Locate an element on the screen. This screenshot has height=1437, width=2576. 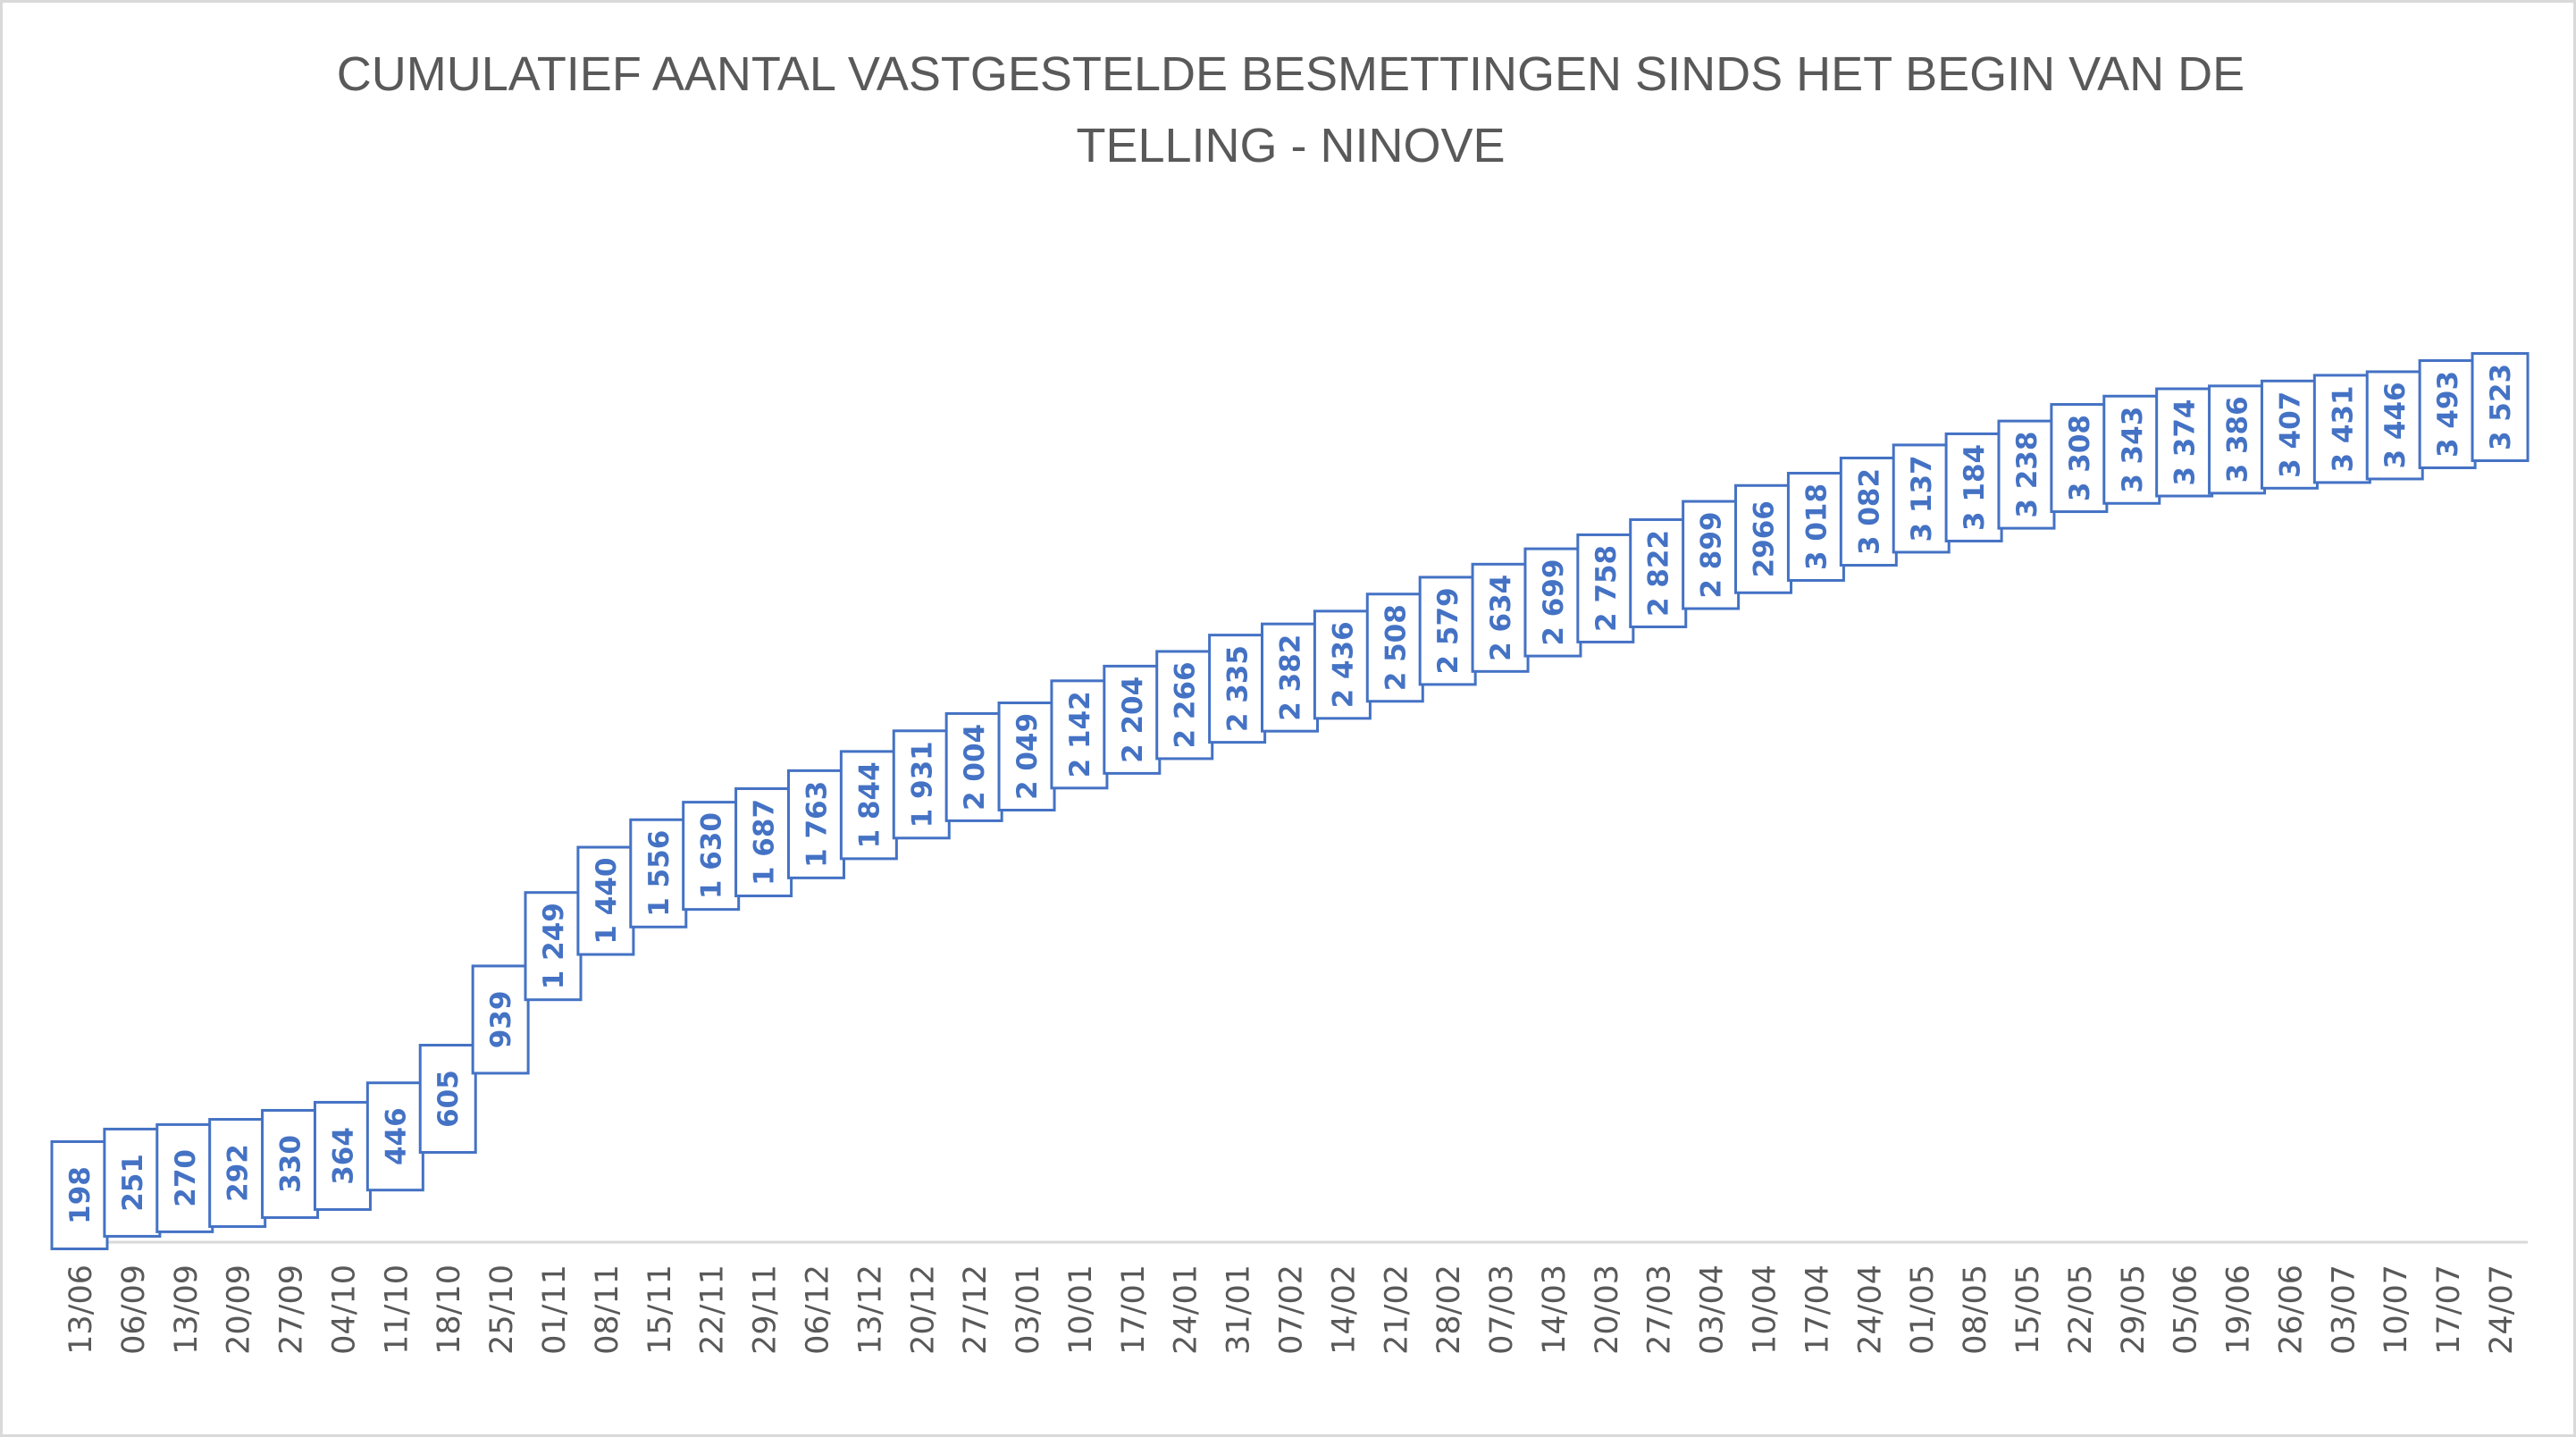
x-tick-label: 13/06 is located at coordinates (81, 1310).